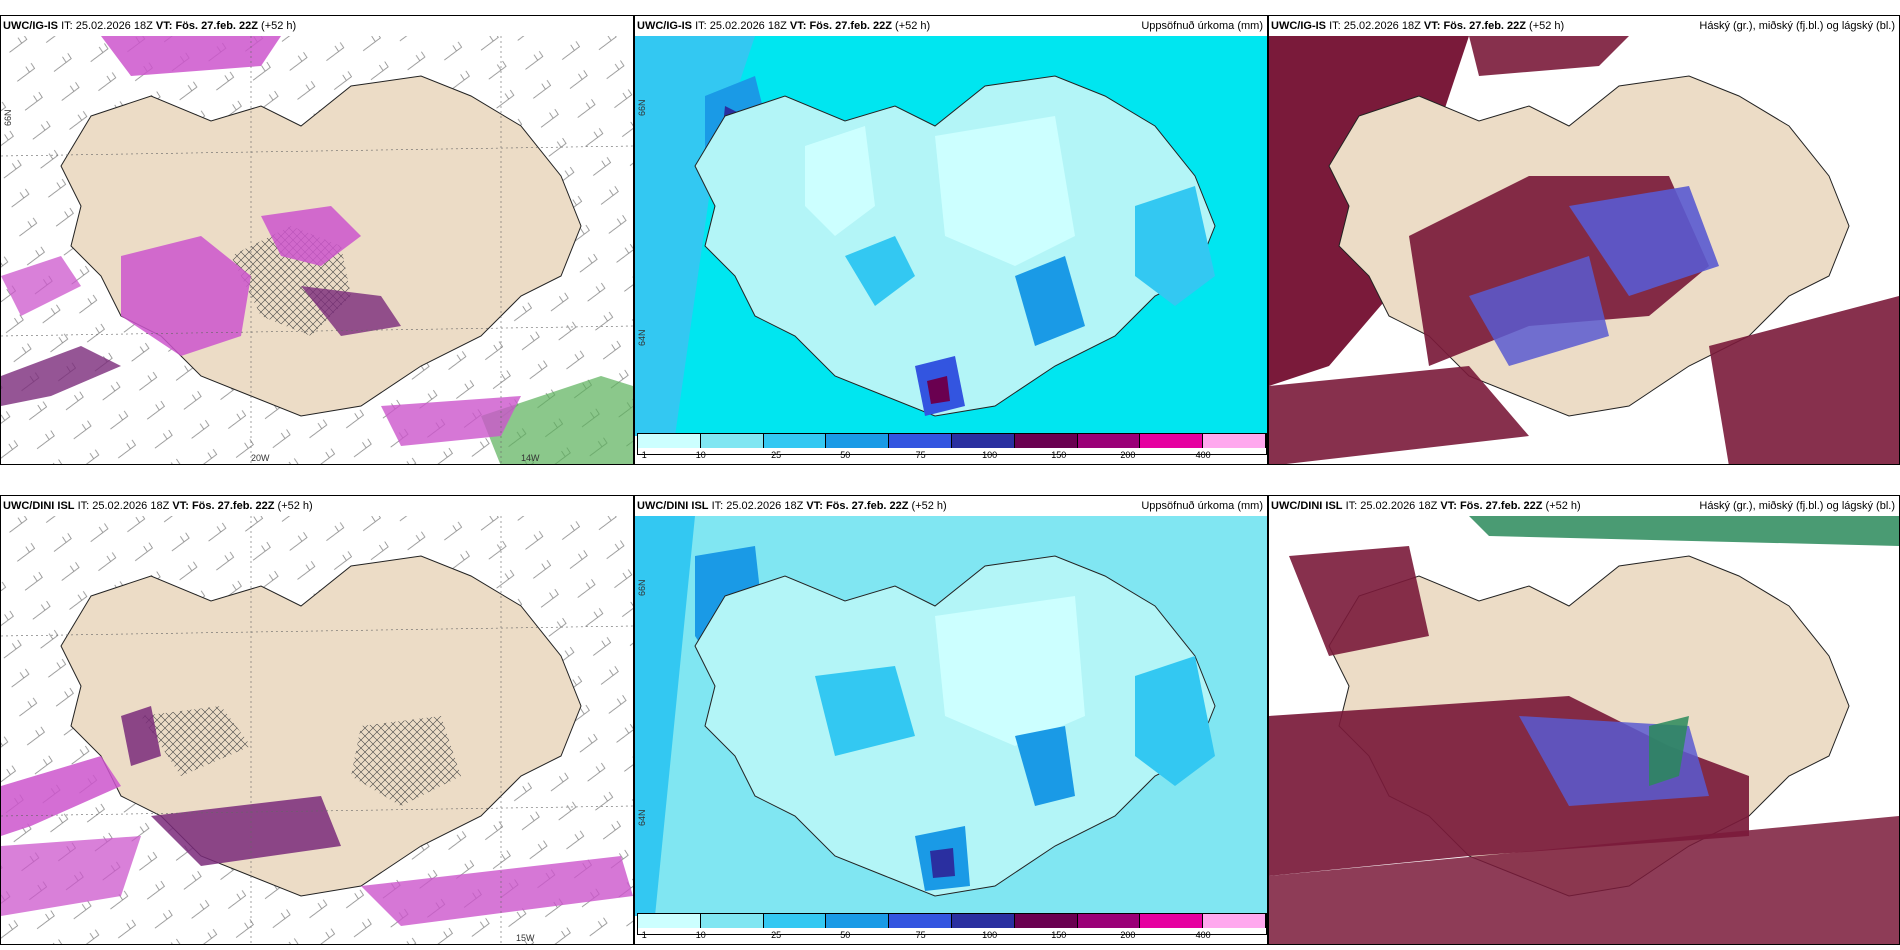 This screenshot has width=1900, height=950. What do you see at coordinates (955, 726) in the screenshot?
I see `iceland-land` at bounding box center [955, 726].